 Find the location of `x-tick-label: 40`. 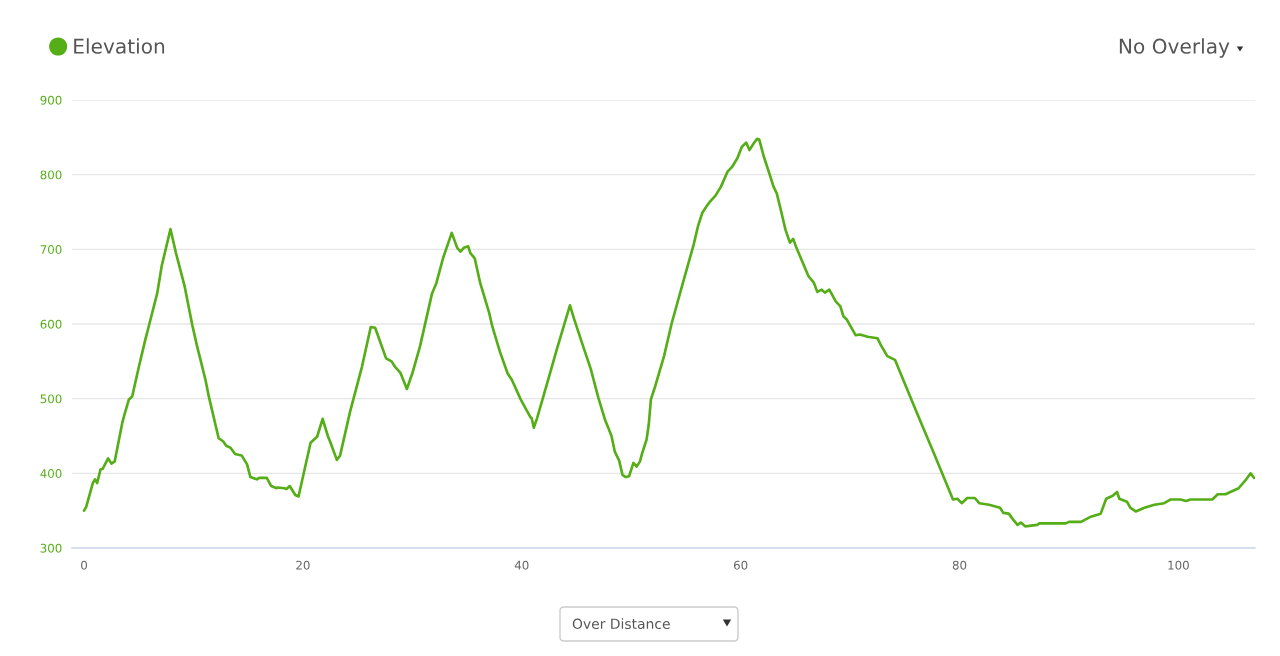

x-tick-label: 40 is located at coordinates (521, 565).